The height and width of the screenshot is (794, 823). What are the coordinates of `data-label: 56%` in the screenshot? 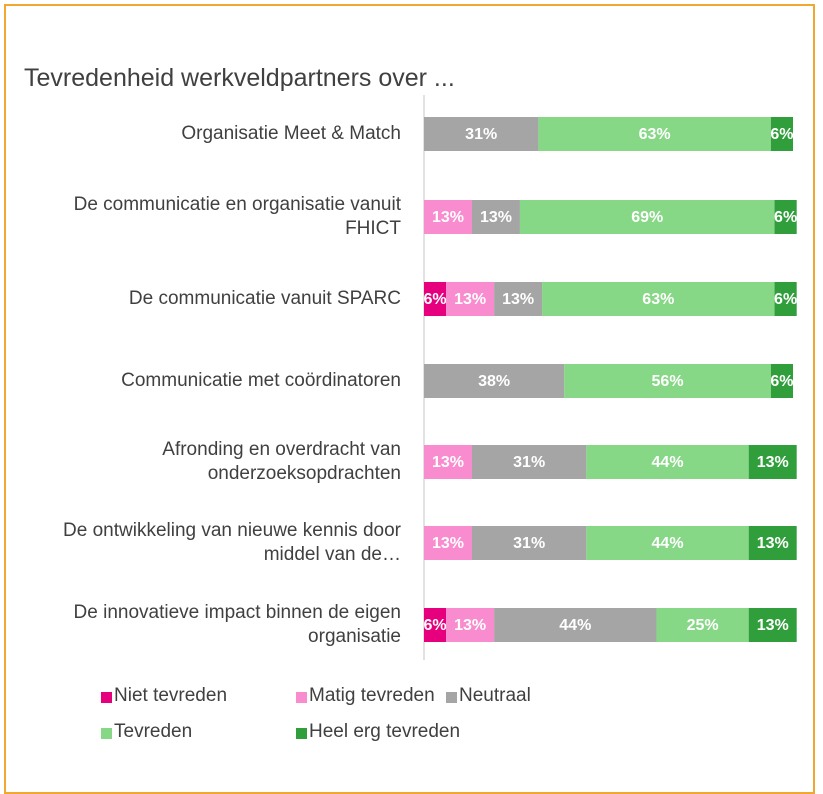 It's located at (668, 381).